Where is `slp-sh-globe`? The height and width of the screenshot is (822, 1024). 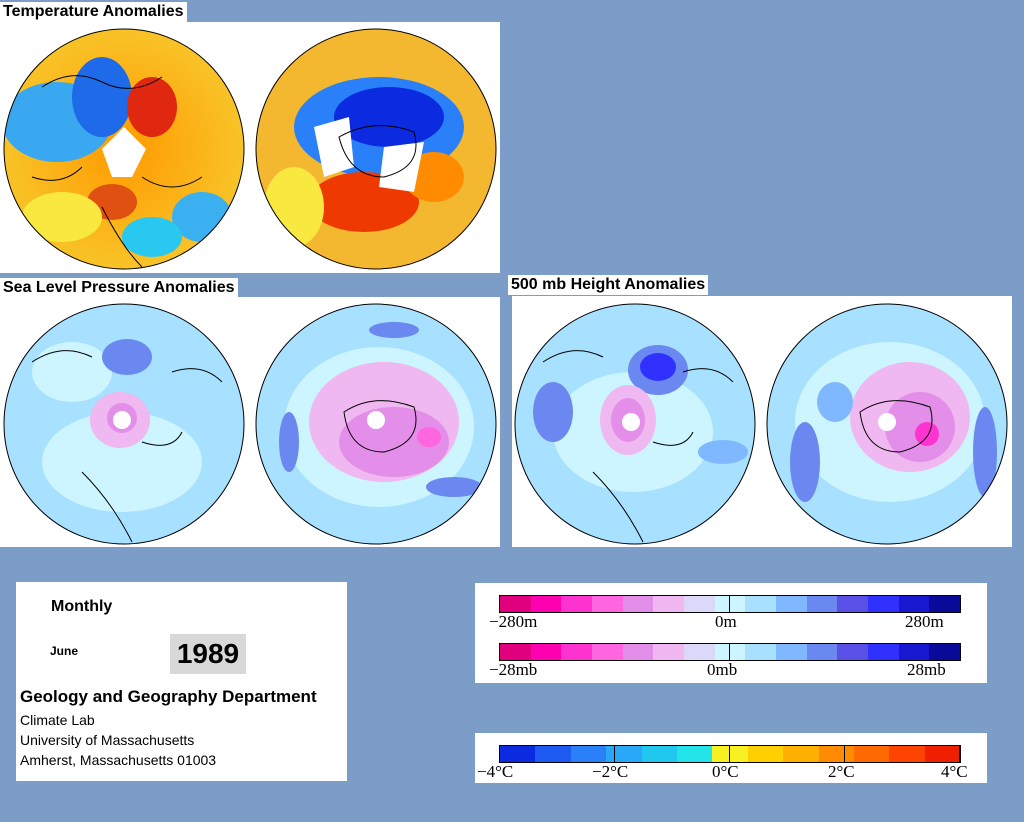
slp-sh-globe is located at coordinates (376, 424).